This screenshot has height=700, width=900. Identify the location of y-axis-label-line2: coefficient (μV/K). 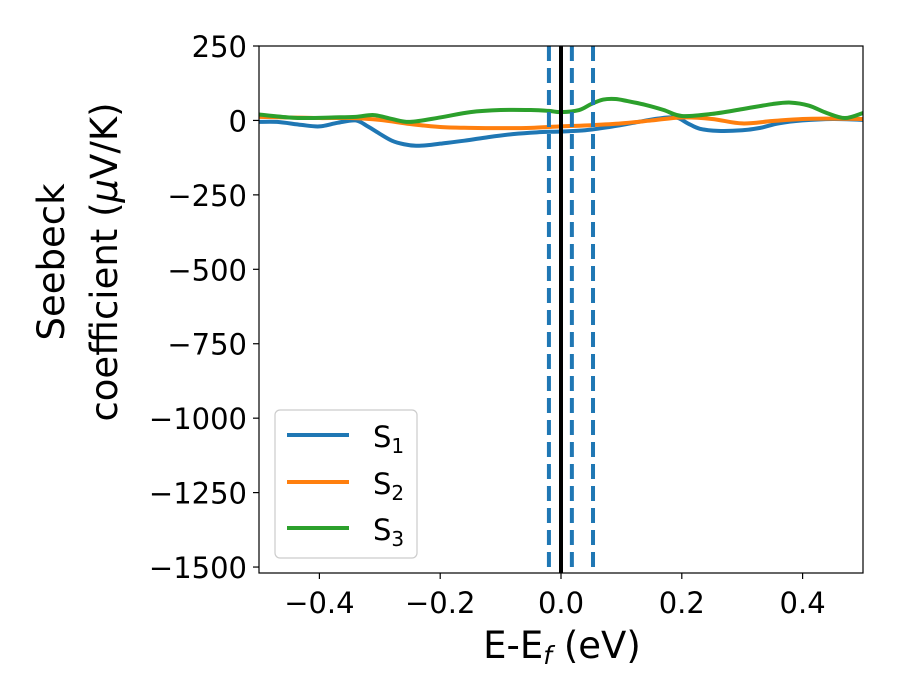
(104, 261).